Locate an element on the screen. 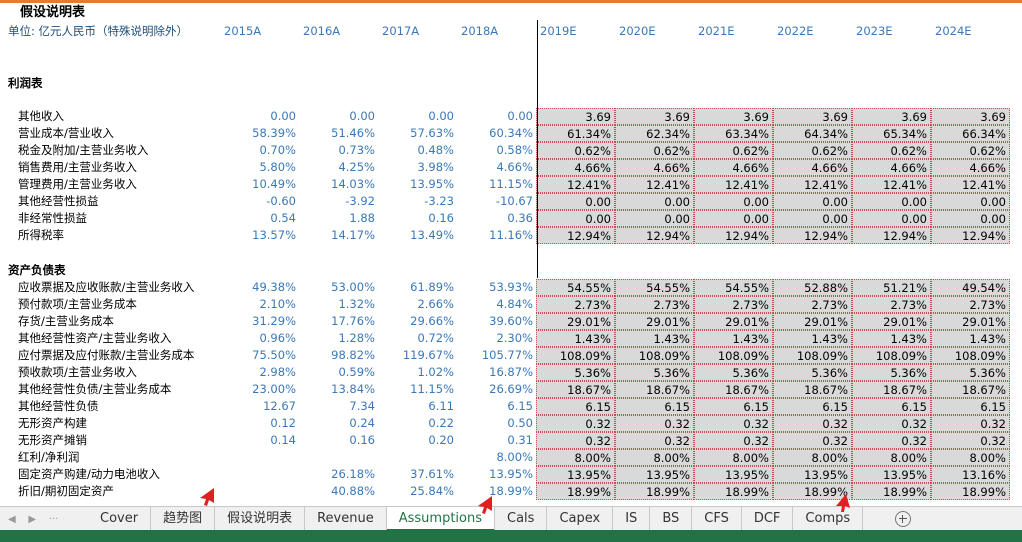  row-label: 管理费用/主营业务收入 is located at coordinates (77, 184).